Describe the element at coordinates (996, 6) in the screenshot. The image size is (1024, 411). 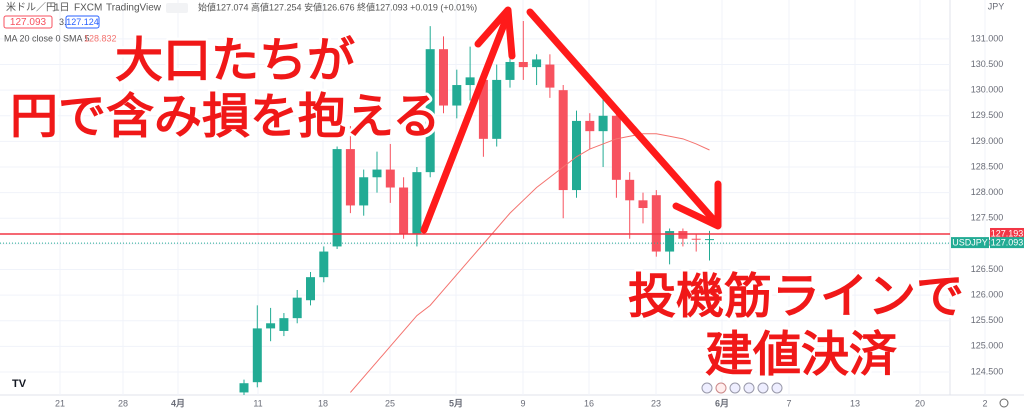
I see `currency: JPY` at that location.